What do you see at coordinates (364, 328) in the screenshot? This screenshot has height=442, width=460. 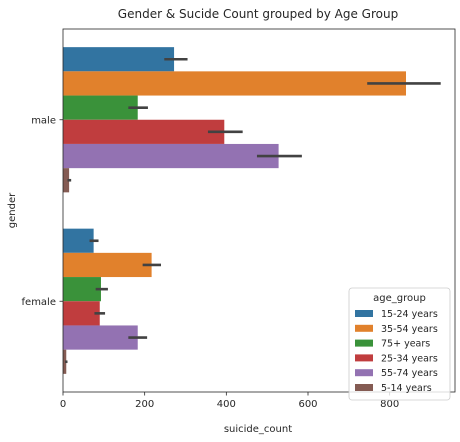 I see `legend-swatch-35-54-years` at bounding box center [364, 328].